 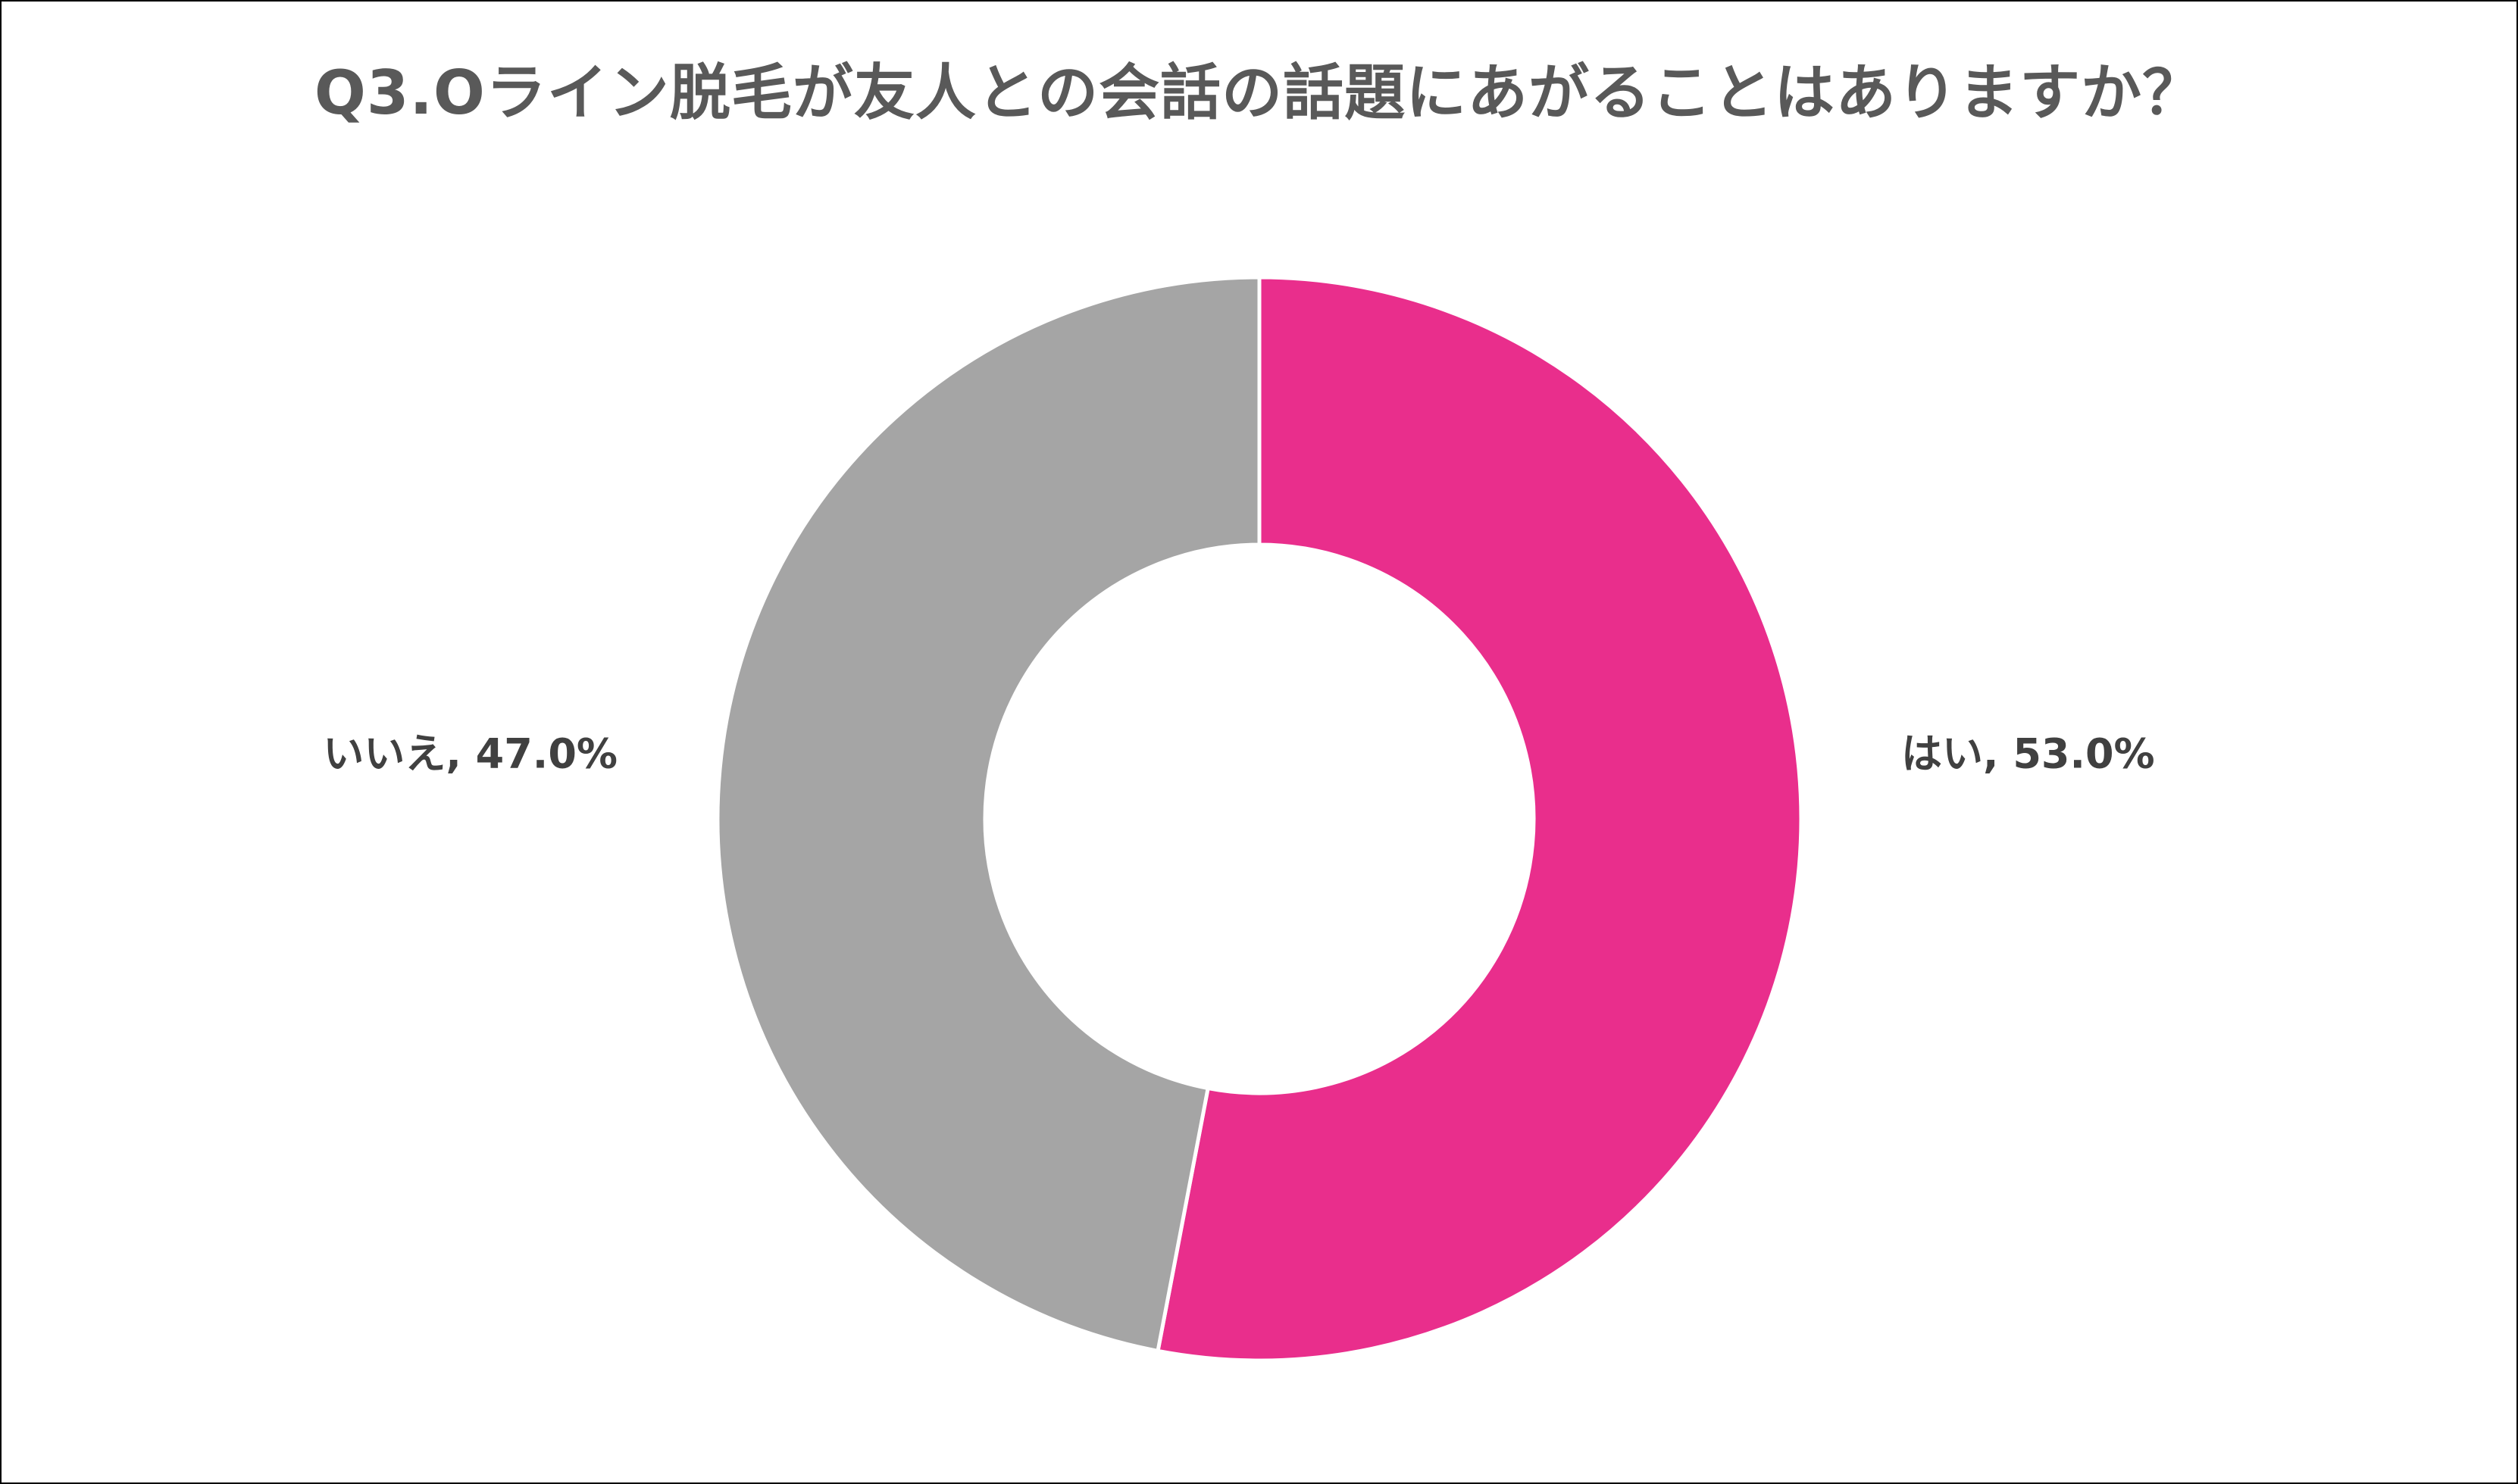 I want to click on chart-title: Q3.Oライン脱毛が友人との会話の話題にあがることはありますか？, so click(x=1259, y=93).